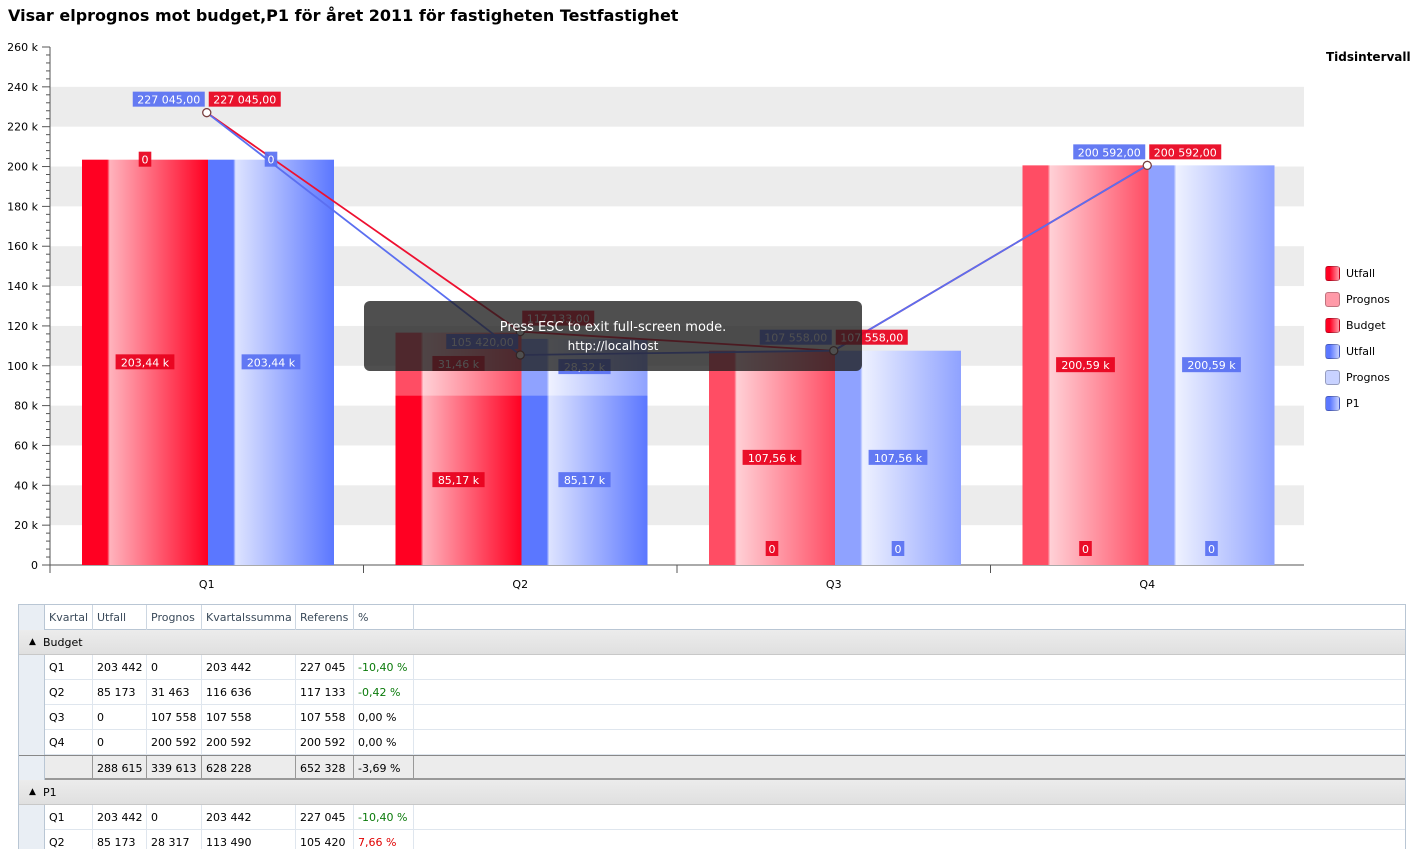 The width and height of the screenshot is (1420, 849). I want to click on table-cell: 117 133, so click(325, 692).